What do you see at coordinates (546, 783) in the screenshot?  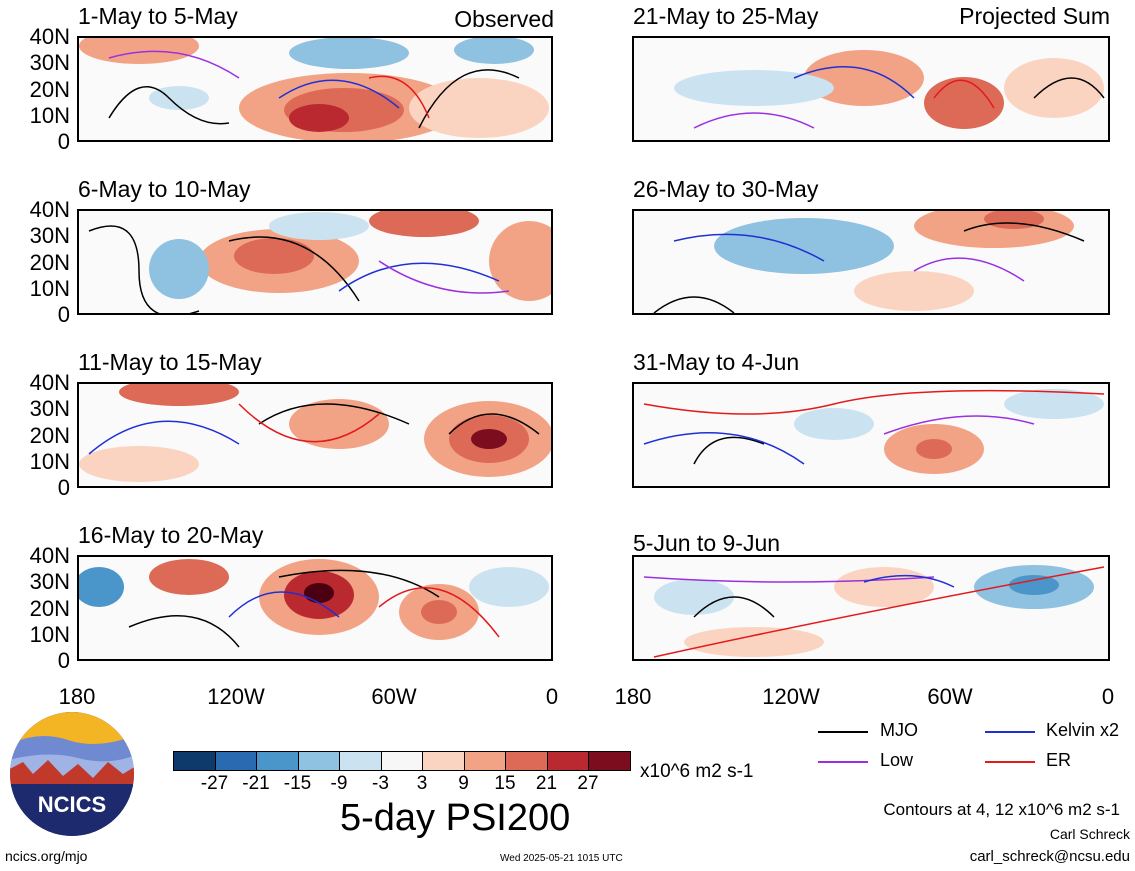 I see `colorbar-label: 21` at bounding box center [546, 783].